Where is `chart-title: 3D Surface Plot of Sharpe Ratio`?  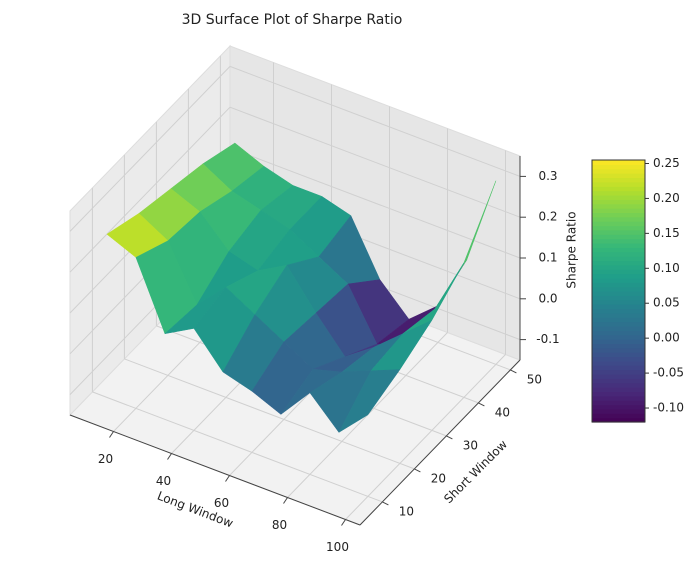 chart-title: 3D Surface Plot of Sharpe Ratio is located at coordinates (292, 20).